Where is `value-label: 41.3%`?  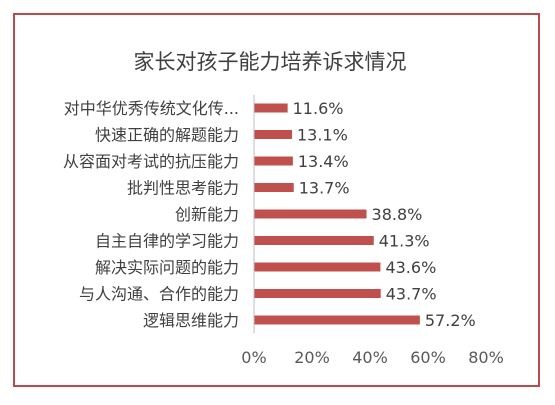 value-label: 41.3% is located at coordinates (404, 241).